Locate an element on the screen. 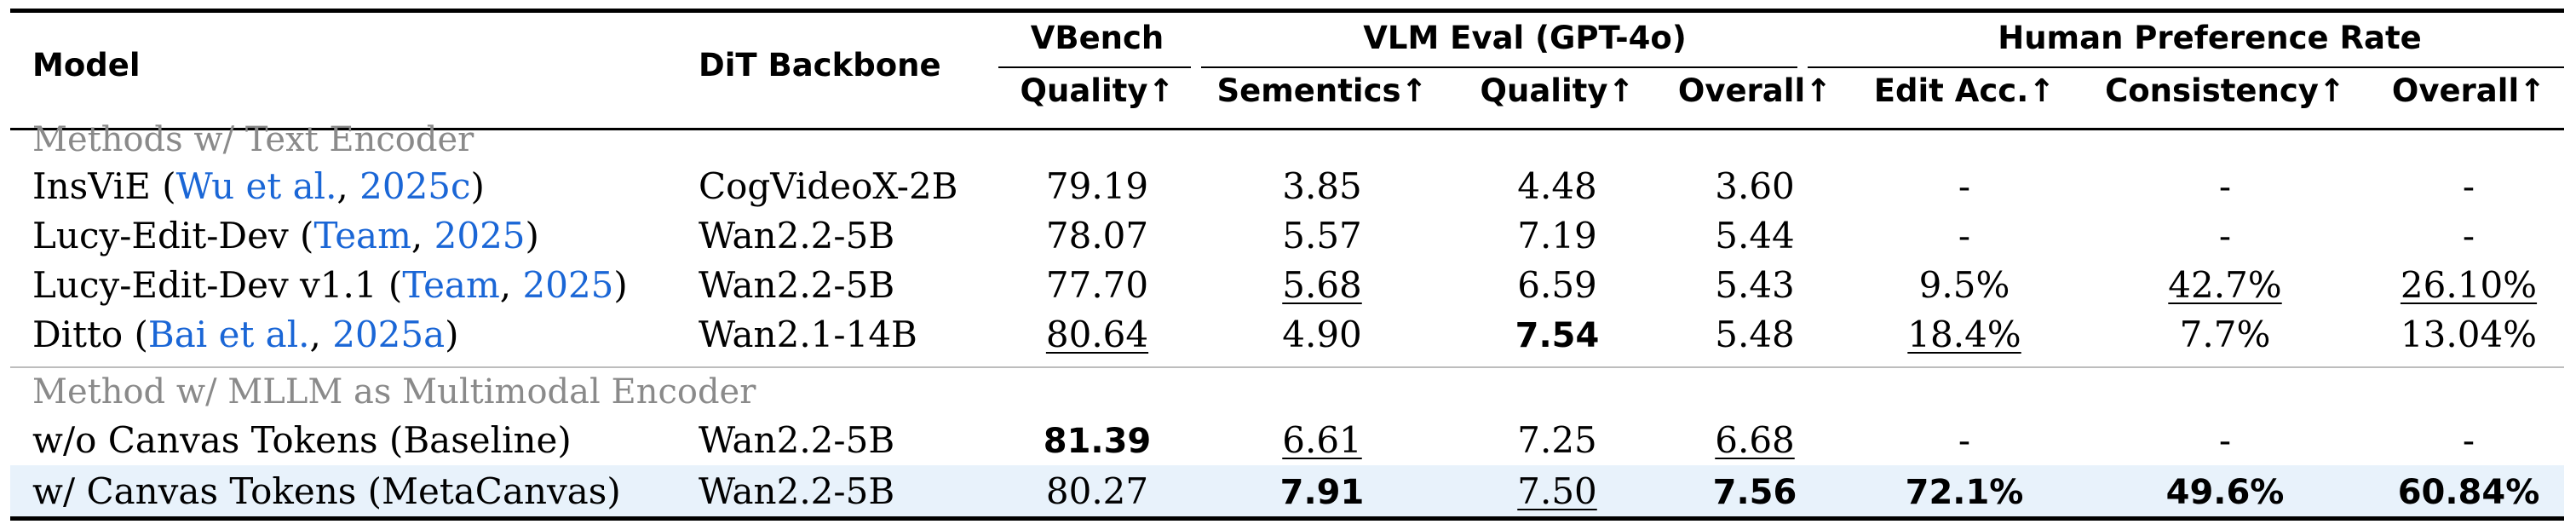 The width and height of the screenshot is (2576, 530). table-cell-vlm-quality: 7.19 is located at coordinates (1557, 235).